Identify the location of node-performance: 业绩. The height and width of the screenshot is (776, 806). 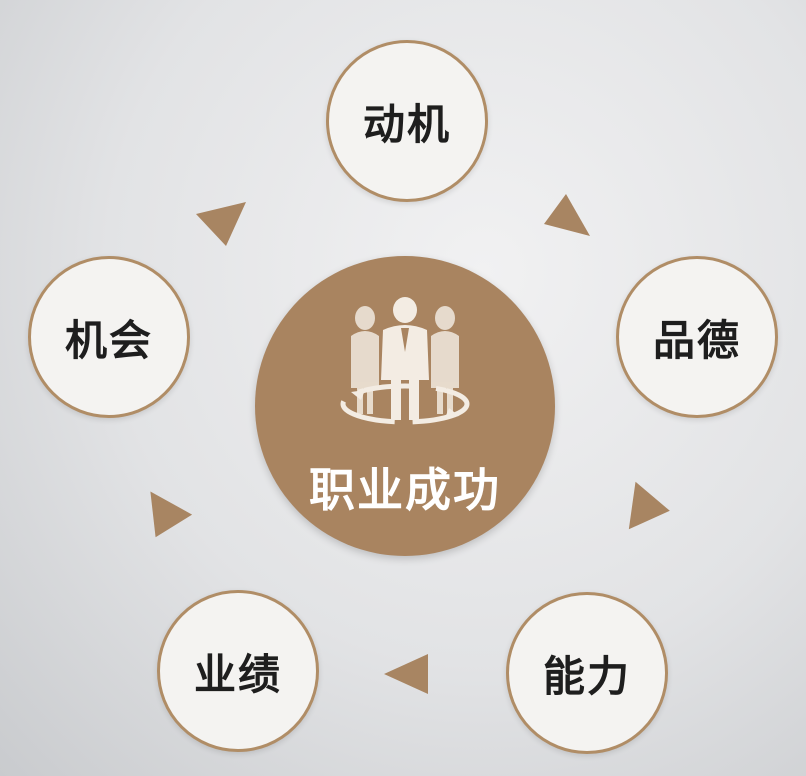
(238, 671).